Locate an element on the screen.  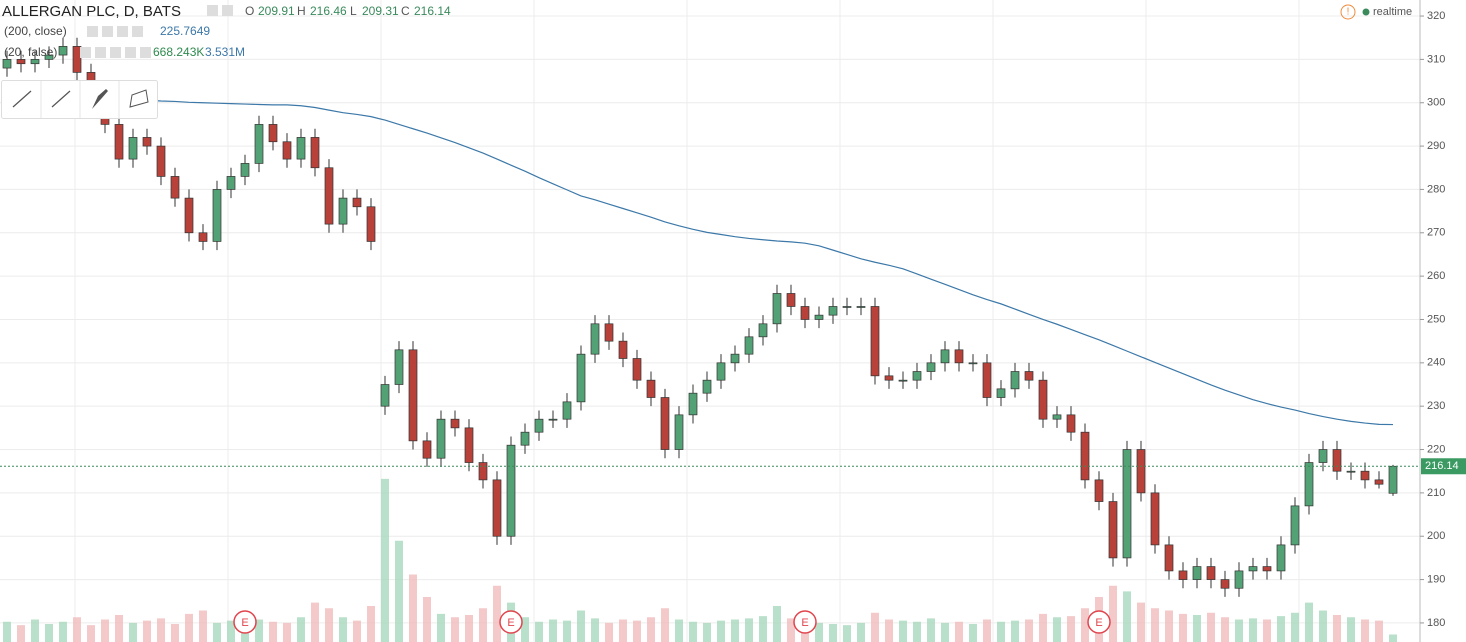
y-tick-label: 290 is located at coordinates (1436, 146).